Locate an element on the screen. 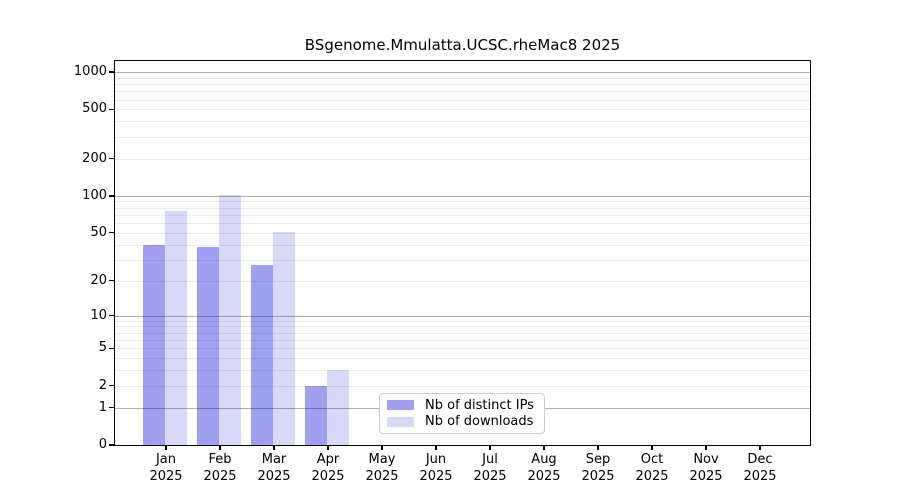  x-tick-label: Oct 2025 is located at coordinates (652, 468).